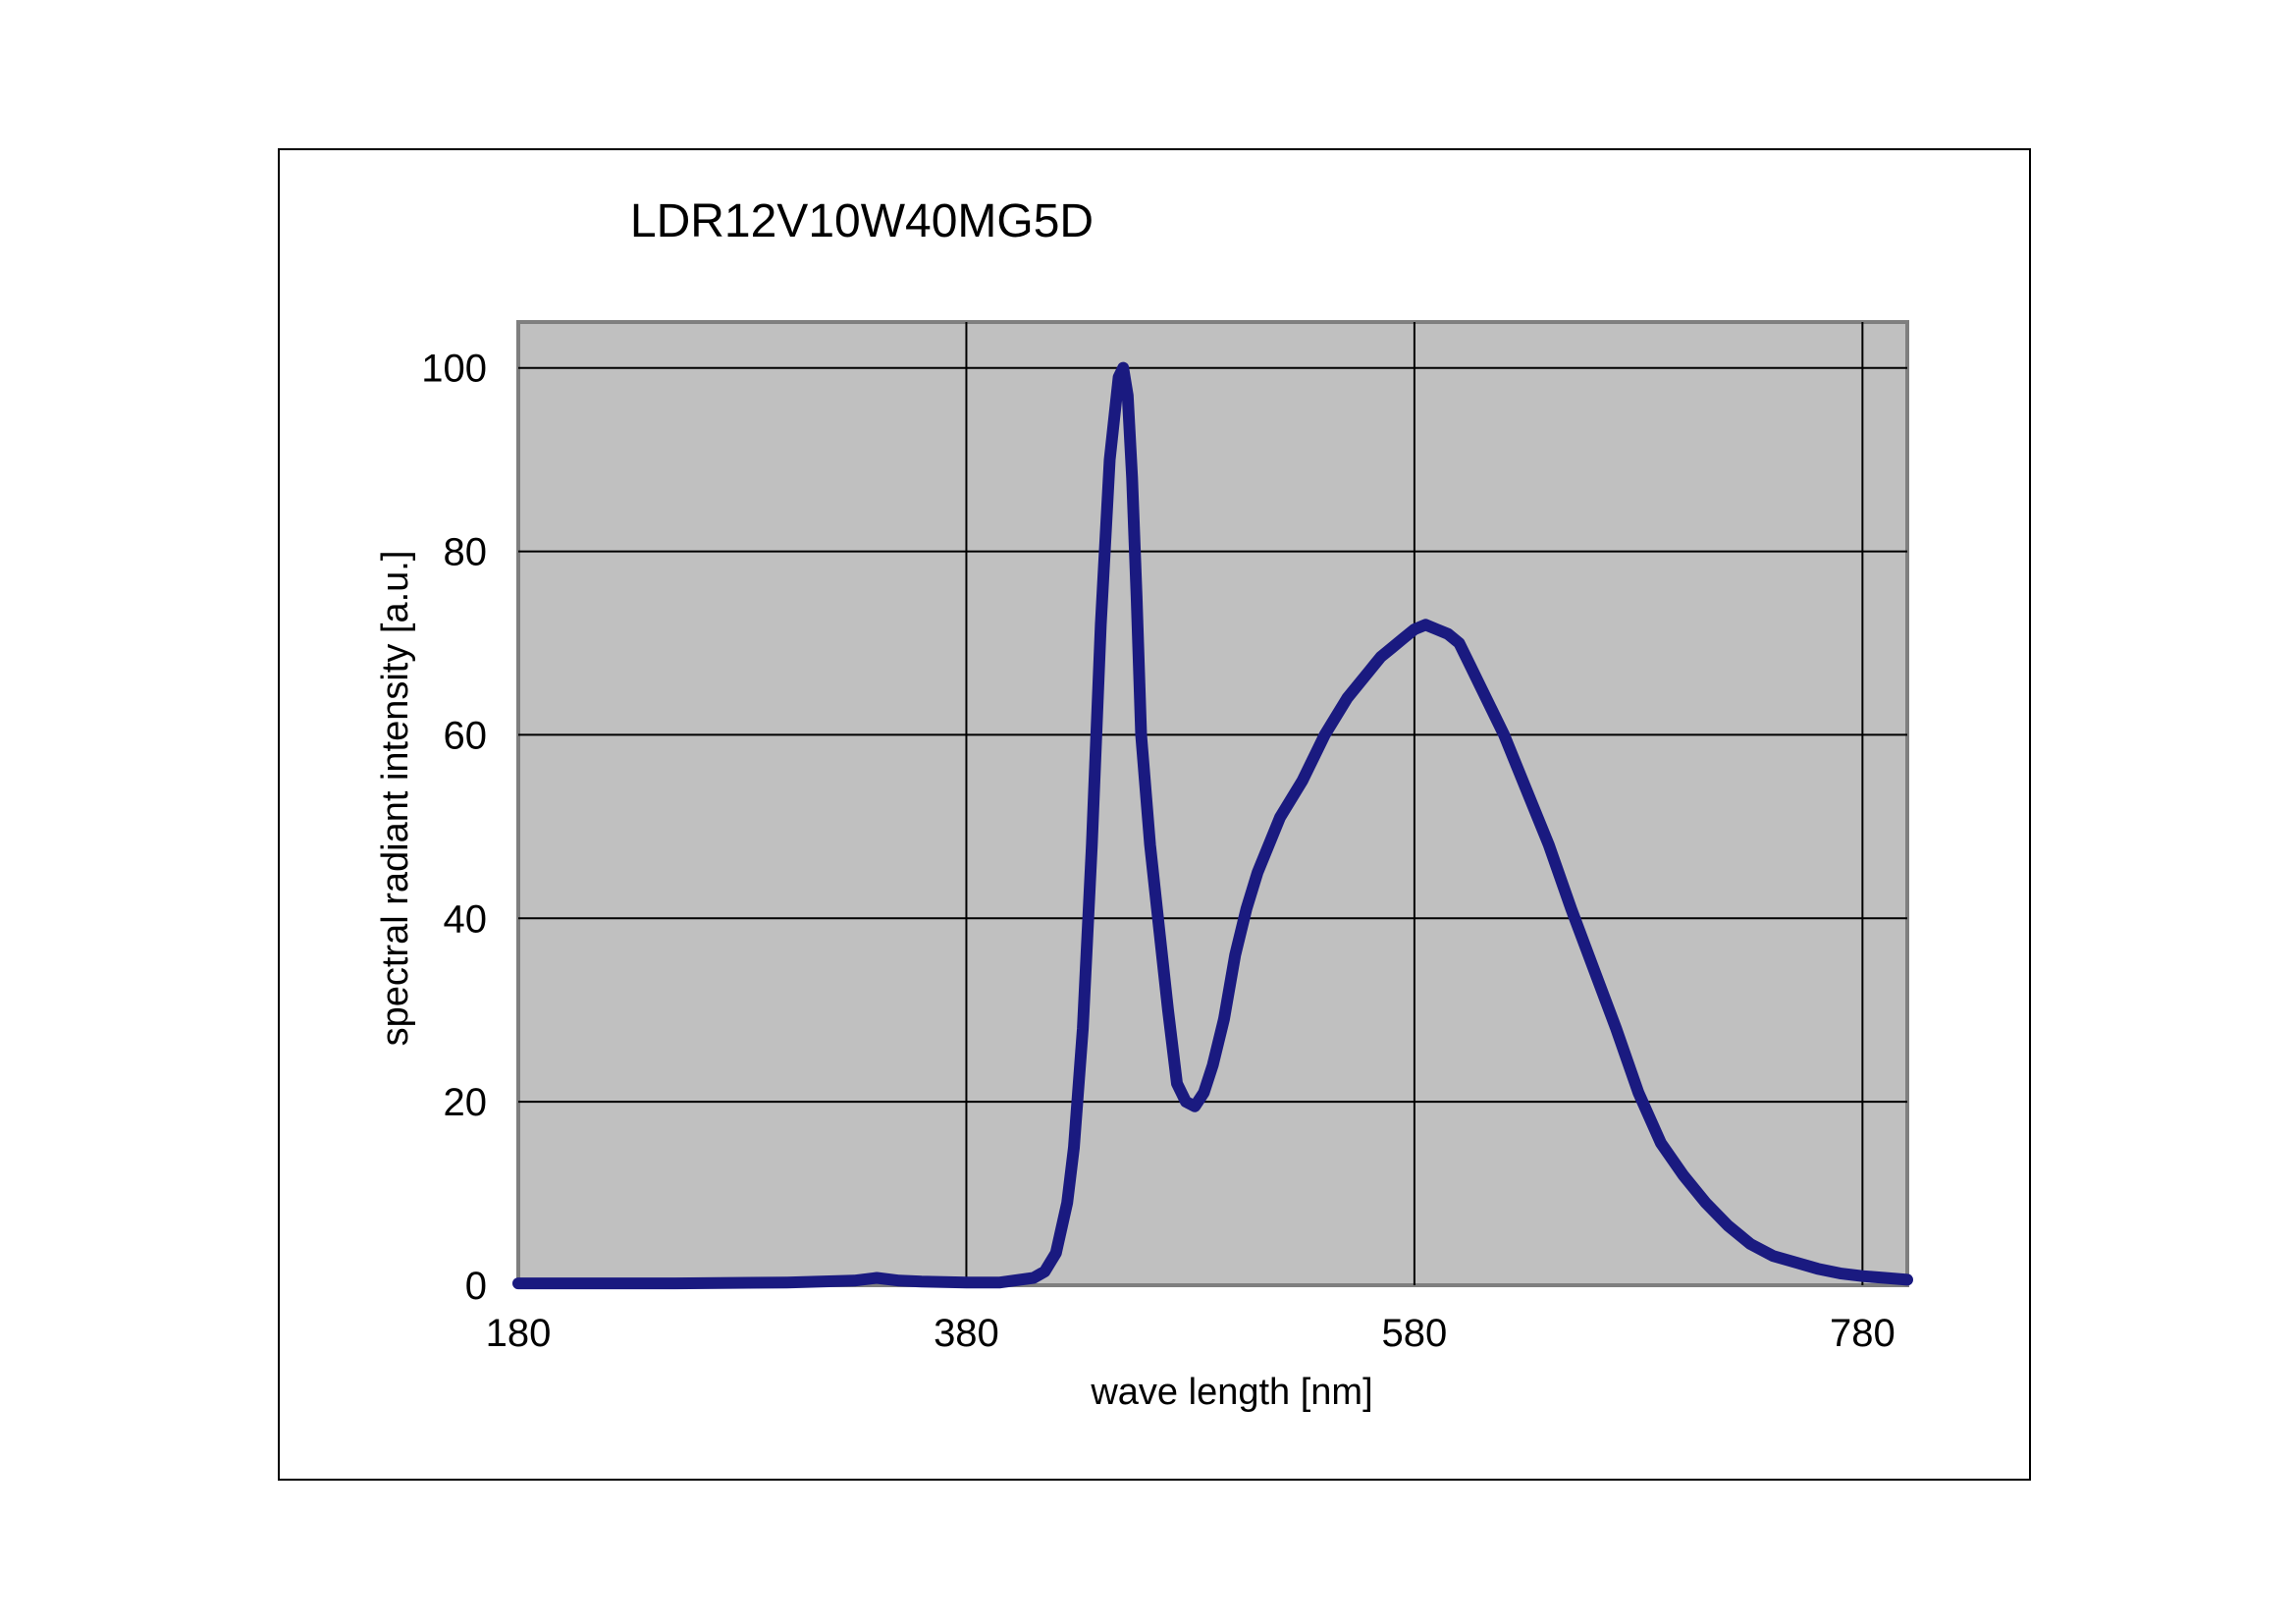 This screenshot has height=1623, width=2296. Describe the element at coordinates (476, 1286) in the screenshot. I see `y-tick-label: 0` at that location.